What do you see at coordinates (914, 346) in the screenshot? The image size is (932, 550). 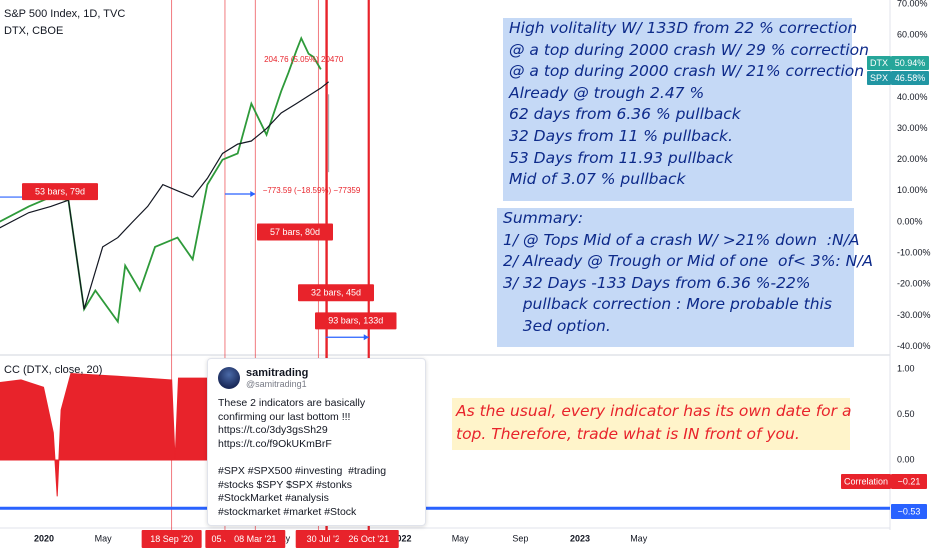 I see `y-tick-label: -40.00%` at bounding box center [914, 346].